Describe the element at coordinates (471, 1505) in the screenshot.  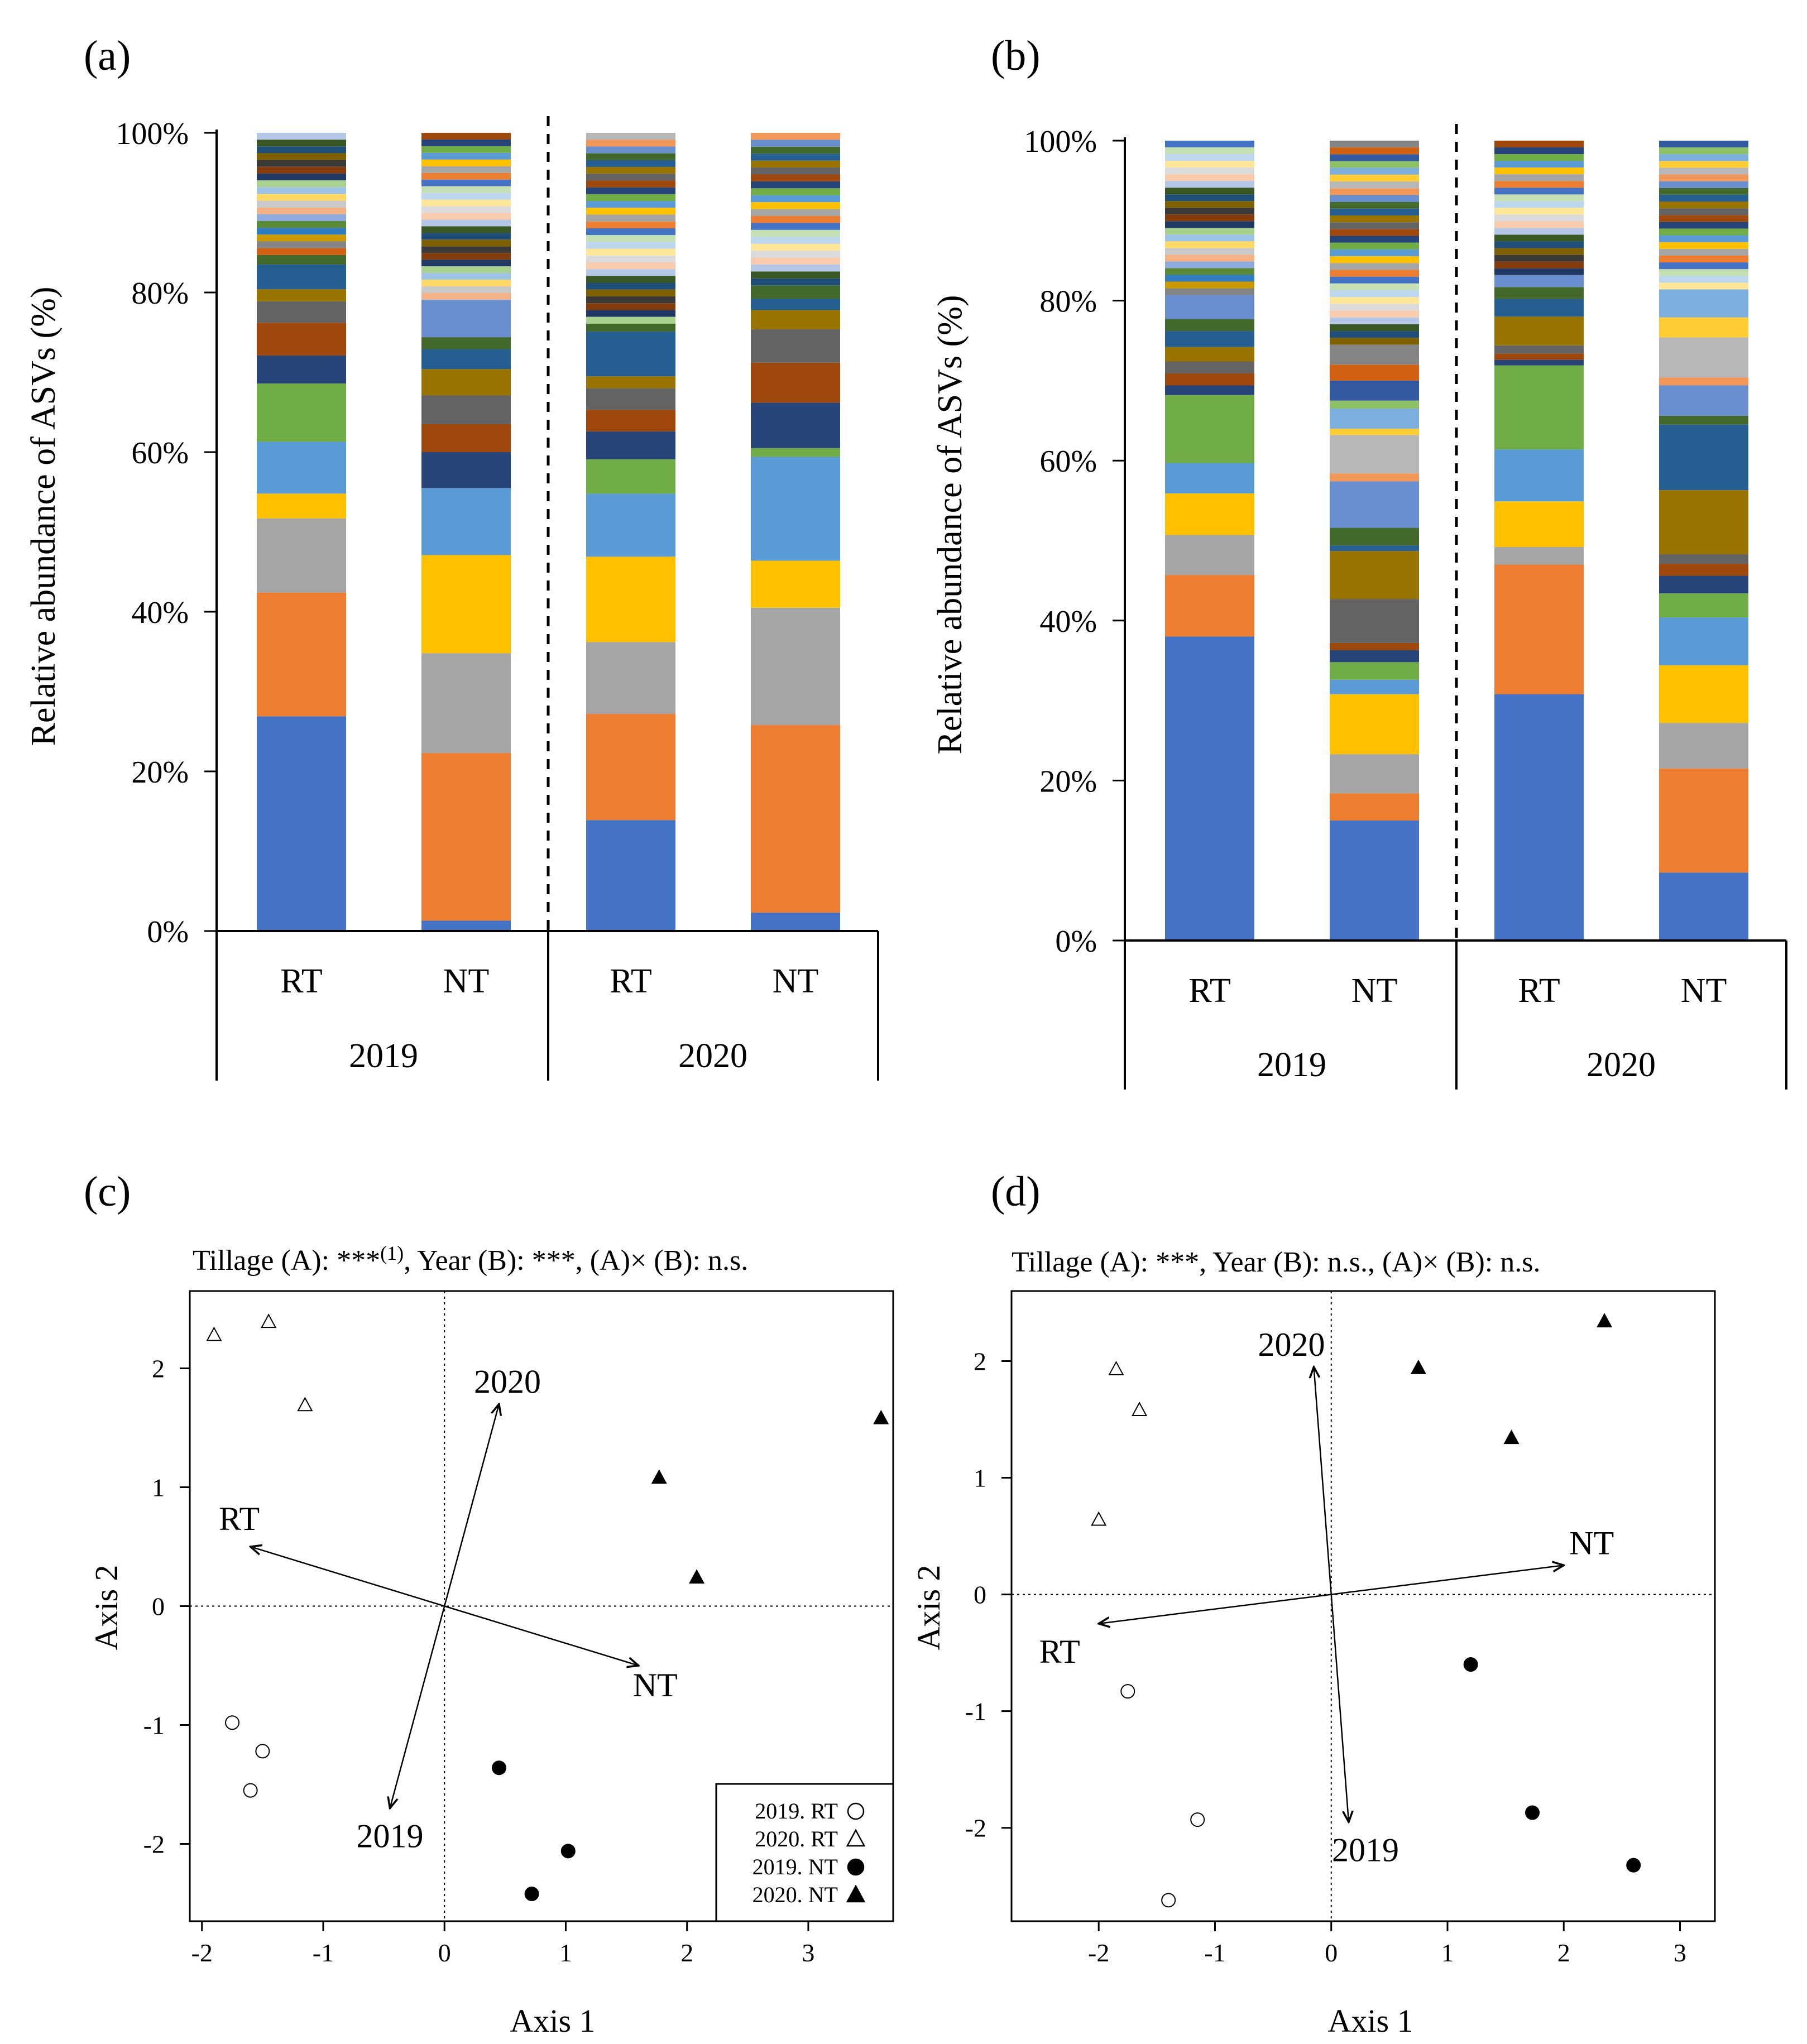
I see `vector-2020` at that location.